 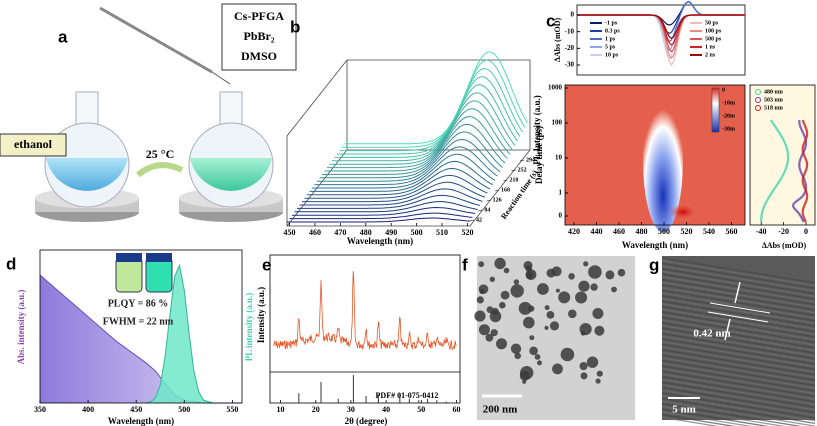 What do you see at coordinates (537, 130) in the screenshot?
I see `y-axis-label: PL Intensity (a.u.)` at bounding box center [537, 130].